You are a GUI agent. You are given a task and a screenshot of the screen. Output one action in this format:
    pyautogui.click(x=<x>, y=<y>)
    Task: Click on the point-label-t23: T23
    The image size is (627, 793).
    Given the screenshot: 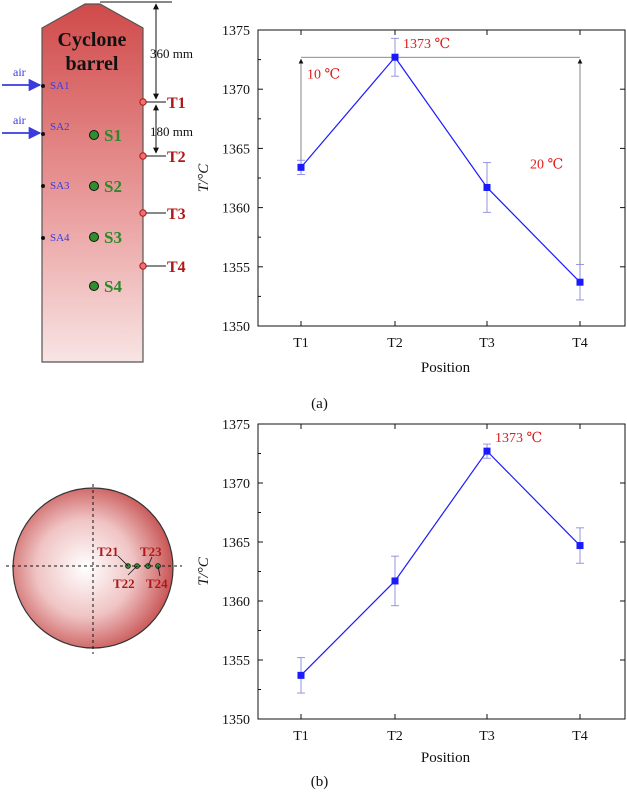 What is the action you would take?
    pyautogui.click(x=151, y=551)
    